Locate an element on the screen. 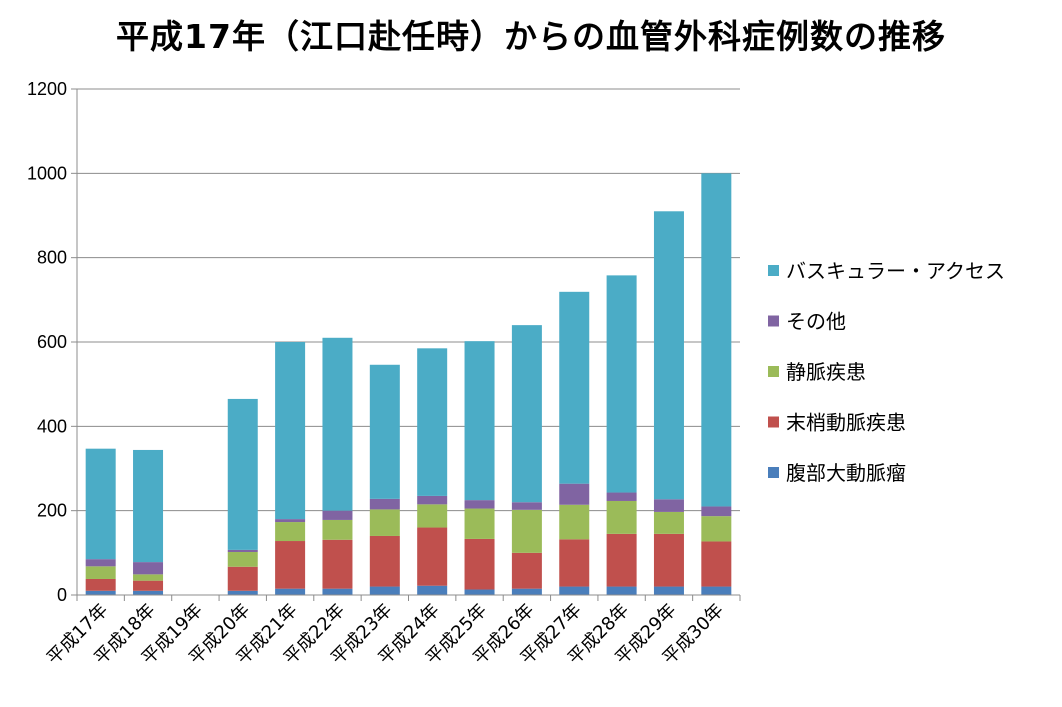 The image size is (1062, 707). legend-label: 腹部大動脈瘤 is located at coordinates (846, 473).